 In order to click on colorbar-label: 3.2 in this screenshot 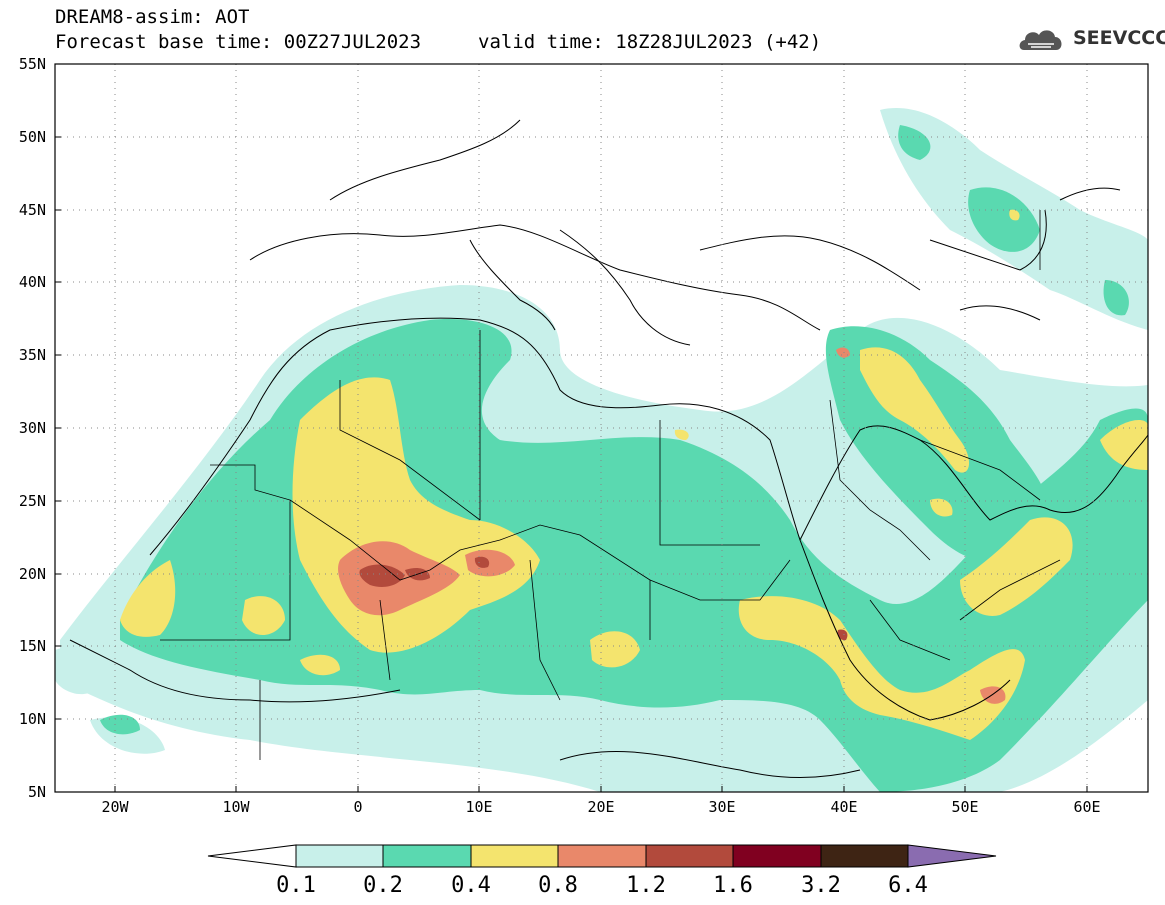, I will do `click(821, 885)`.